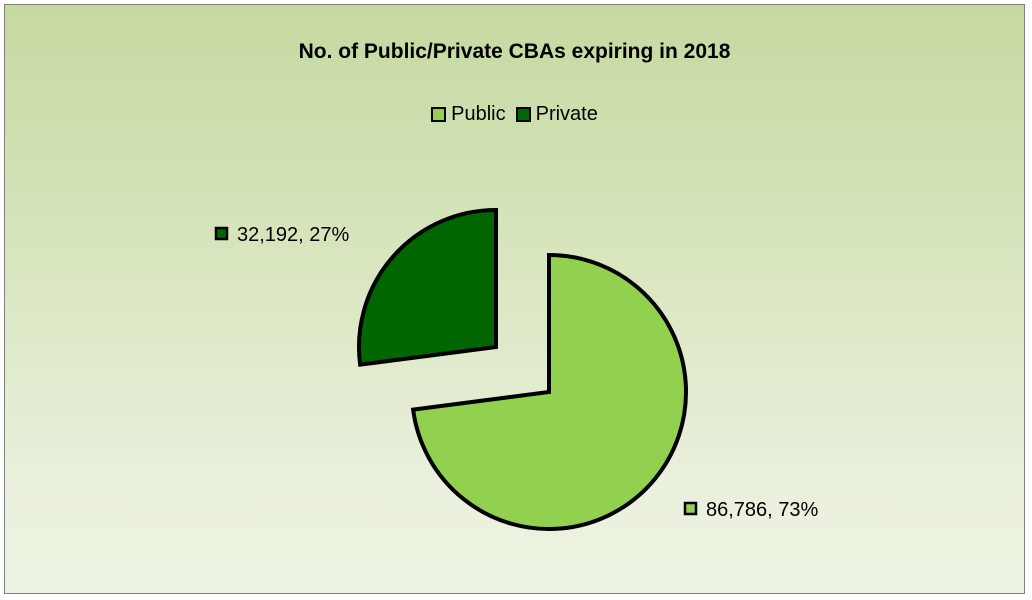 The height and width of the screenshot is (600, 1032). What do you see at coordinates (566, 114) in the screenshot?
I see `legend-label-private: Private` at bounding box center [566, 114].